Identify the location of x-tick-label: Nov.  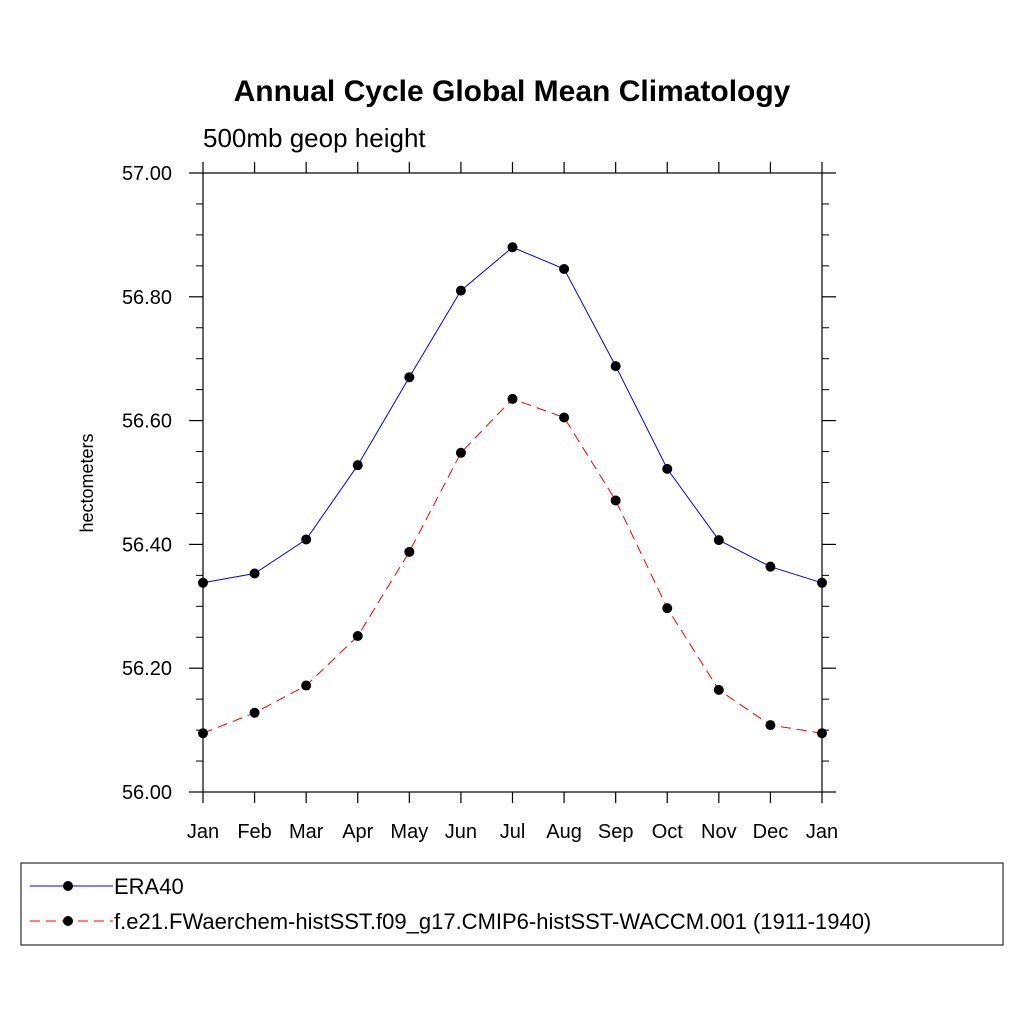
(719, 832).